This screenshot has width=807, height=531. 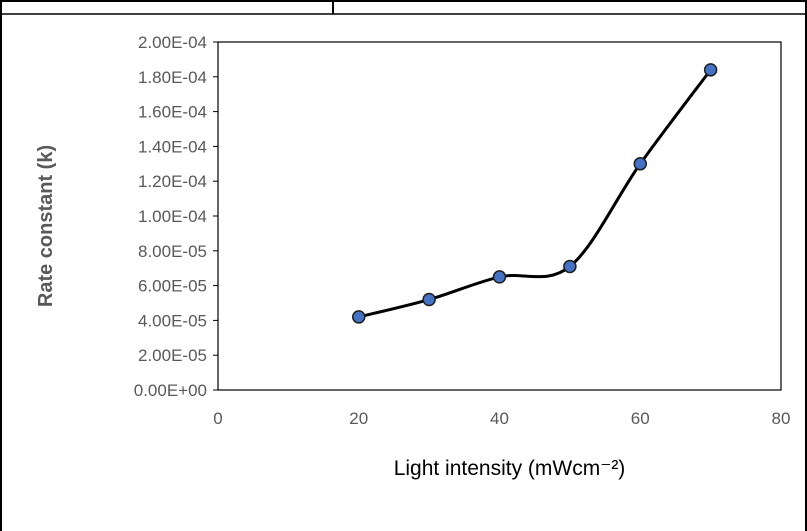 What do you see at coordinates (172, 146) in the screenshot?
I see `y-tick-label: 1.40E-04` at bounding box center [172, 146].